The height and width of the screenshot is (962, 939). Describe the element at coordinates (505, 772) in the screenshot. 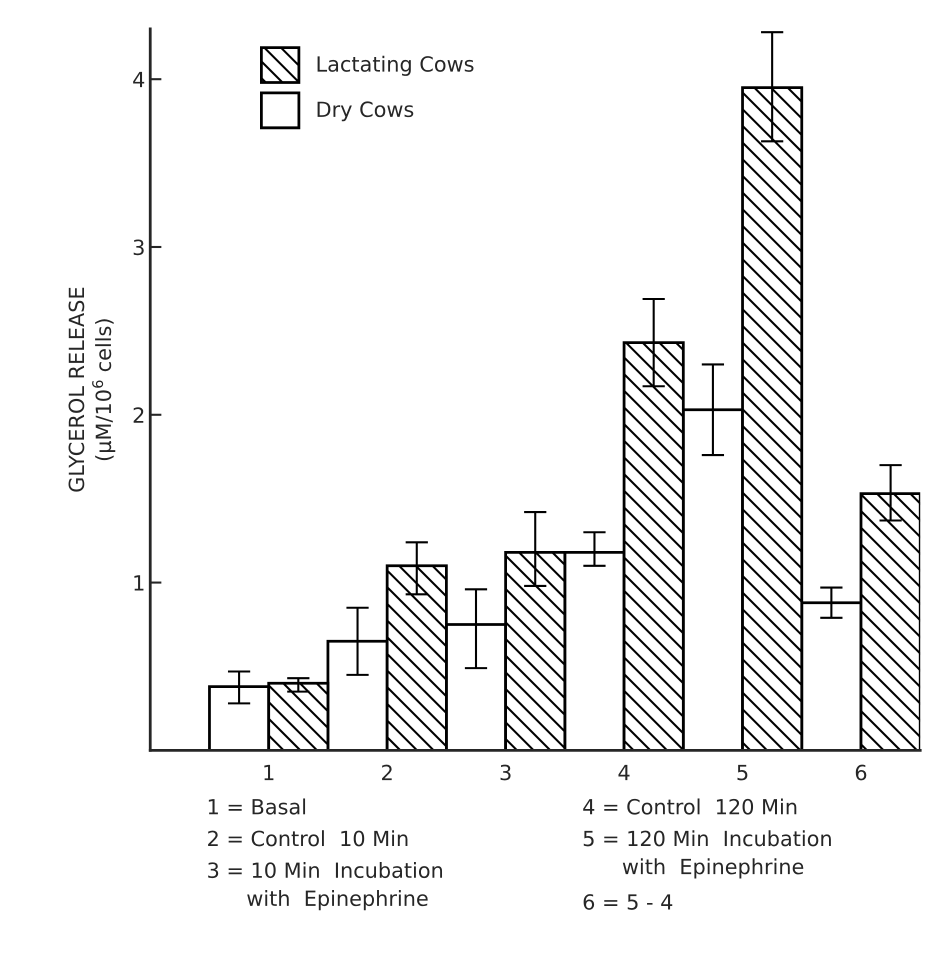

I see `x-tick-label: 3` at that location.